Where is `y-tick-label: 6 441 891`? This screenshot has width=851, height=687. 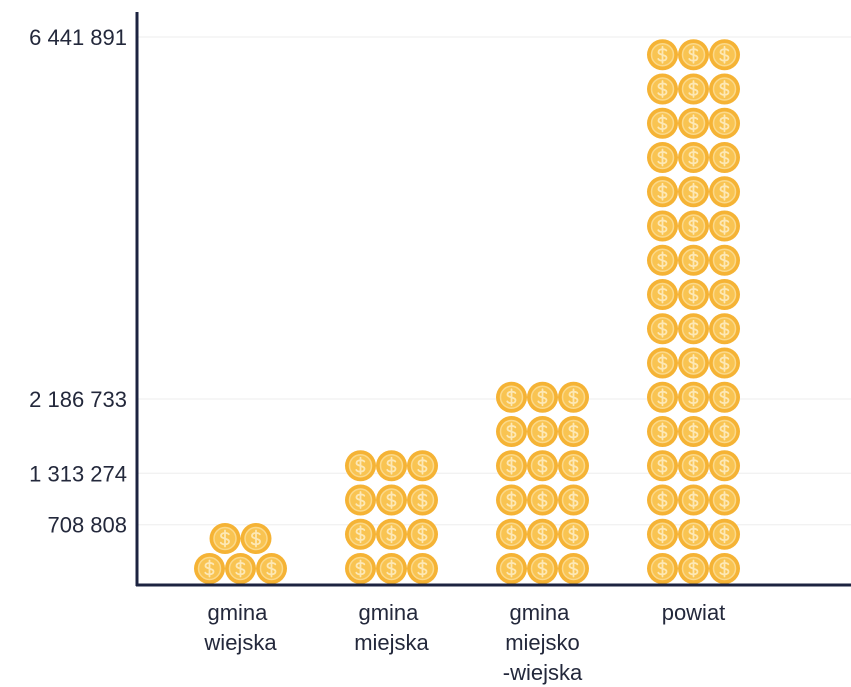
y-tick-label: 6 441 891 is located at coordinates (78, 37).